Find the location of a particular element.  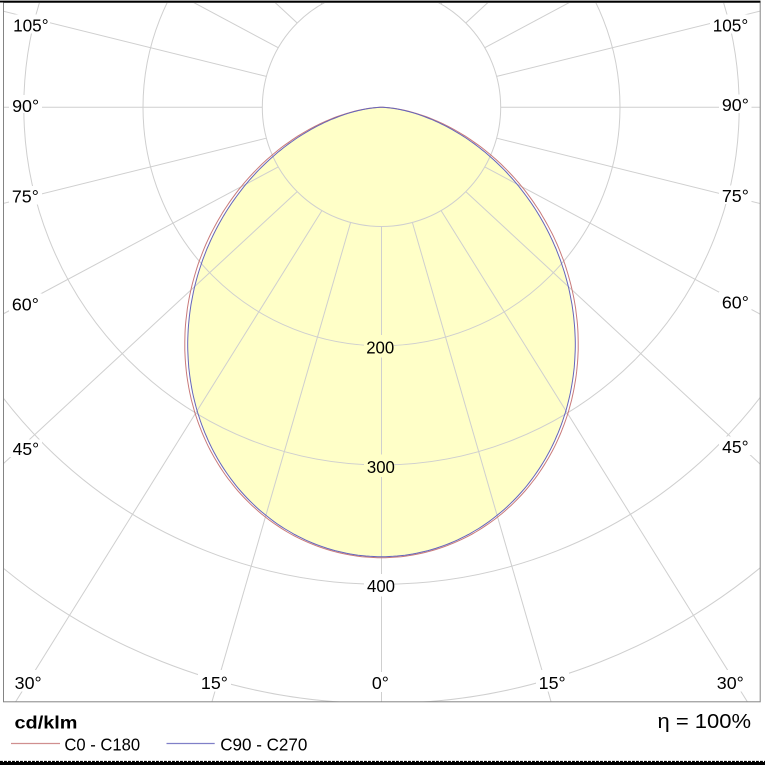

svg-text: 300 is located at coordinates (381, 467).